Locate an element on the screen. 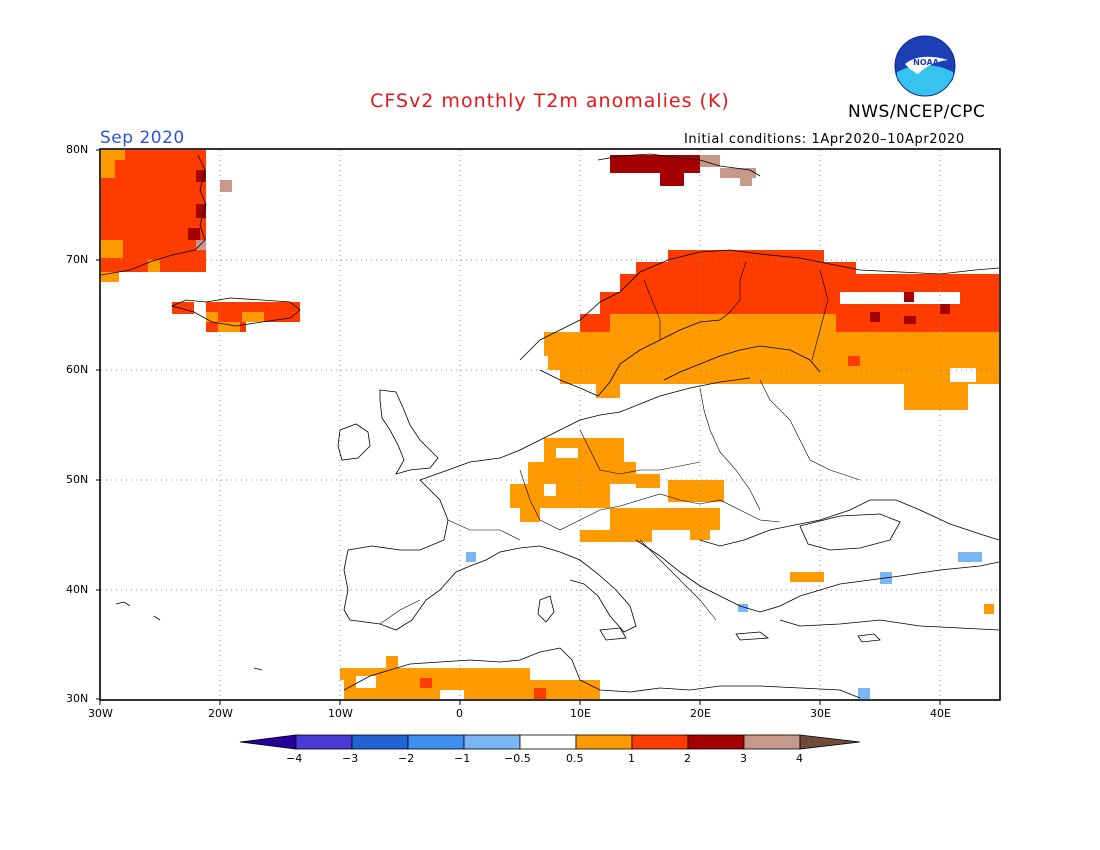 This screenshot has width=1100, height=850. anomaly-greenland is located at coordinates (166, 216).